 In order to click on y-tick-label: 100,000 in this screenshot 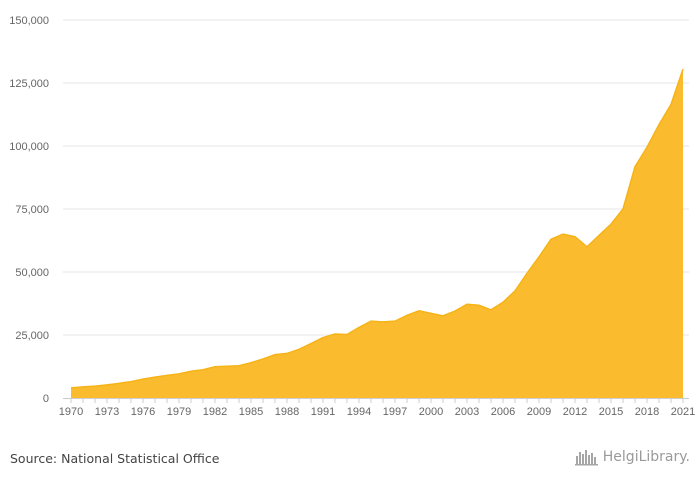, I will do `click(29, 147)`.